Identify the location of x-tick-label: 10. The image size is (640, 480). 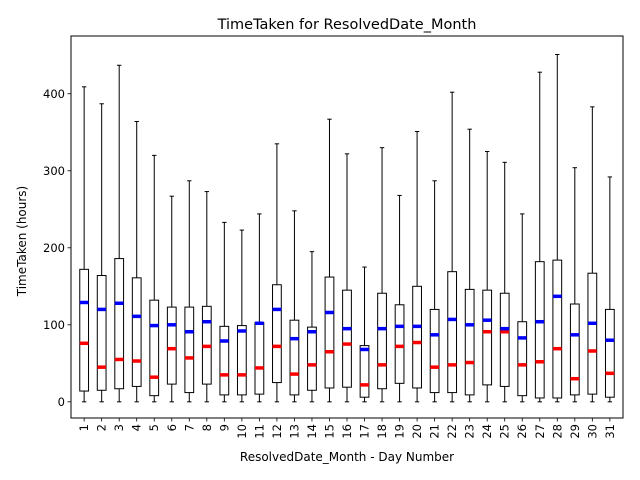
(242, 431).